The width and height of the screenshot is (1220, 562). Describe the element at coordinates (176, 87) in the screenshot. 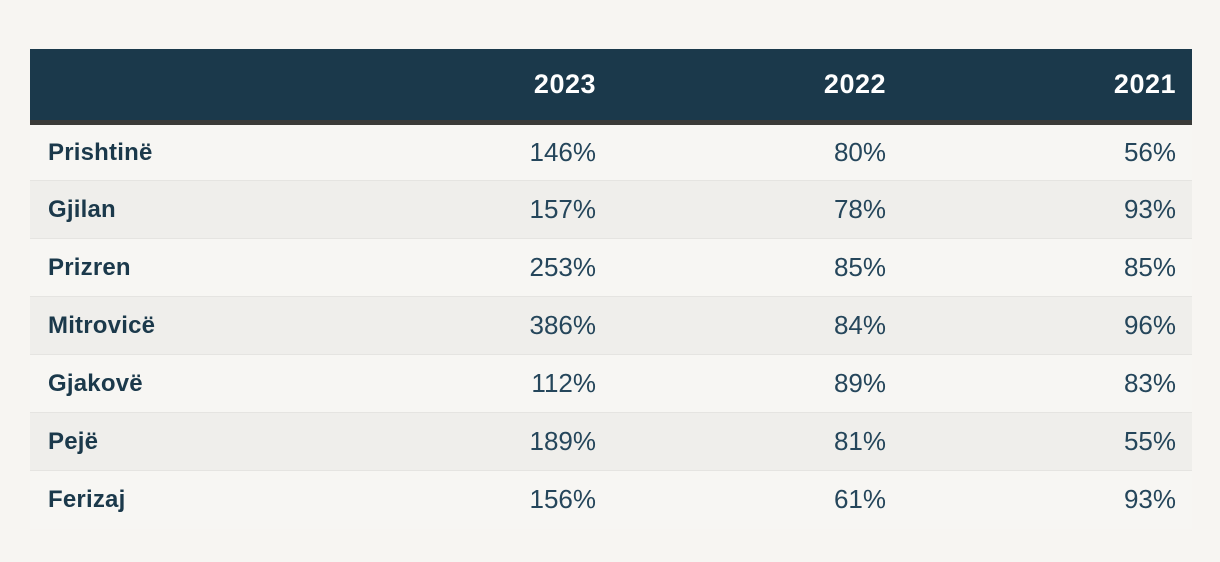

I see `header-cell-empty` at that location.